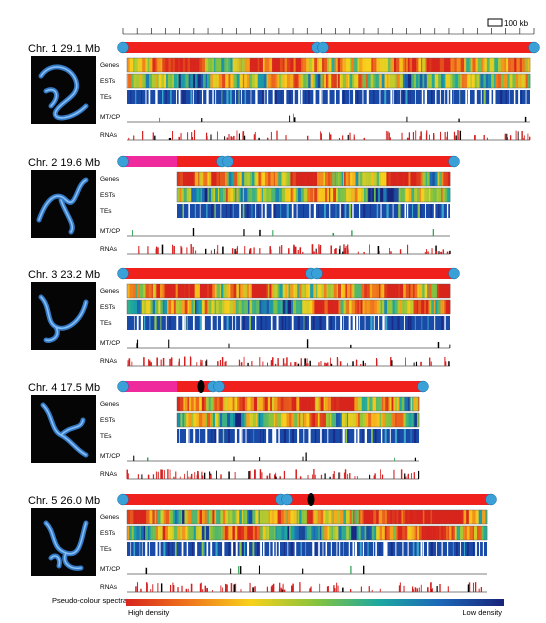 The width and height of the screenshot is (546, 623). Describe the element at coordinates (64, 49) in the screenshot. I see `chromosome-title: Chr. 1 29.1 Mb` at that location.